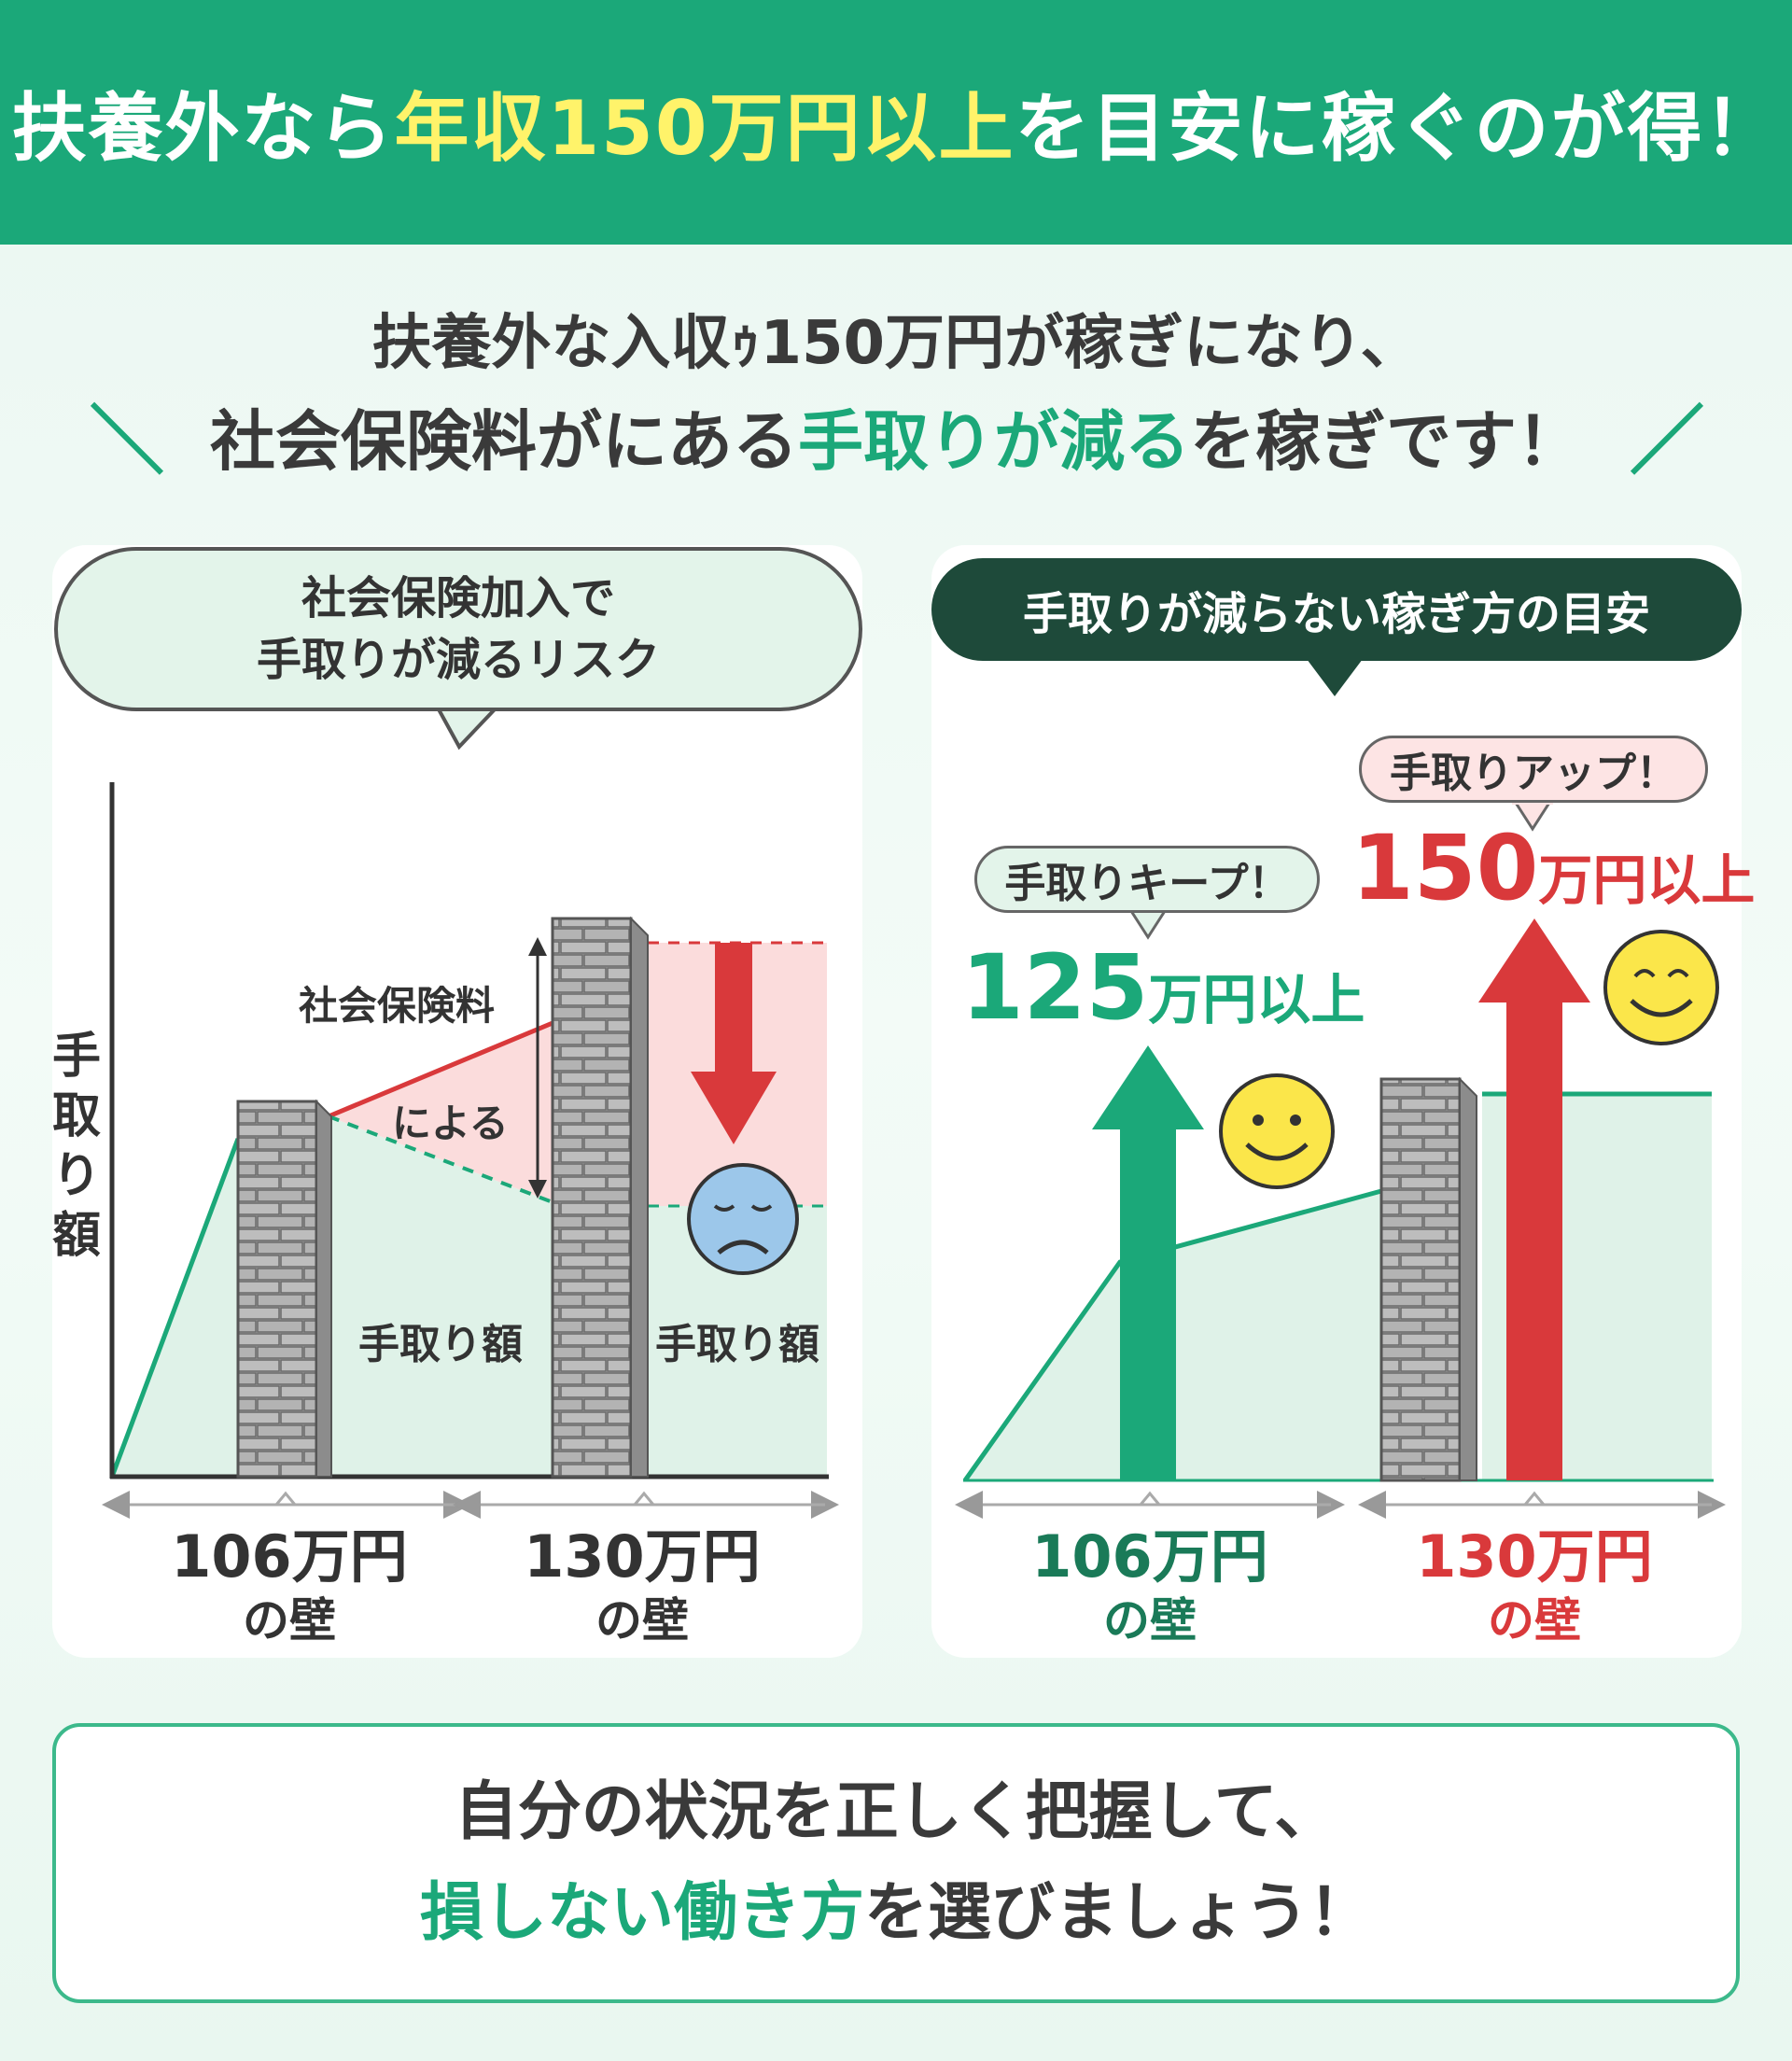  What do you see at coordinates (458, 598) in the screenshot?
I see `left-bubble-line-1: 社会保険加入で` at bounding box center [458, 598].